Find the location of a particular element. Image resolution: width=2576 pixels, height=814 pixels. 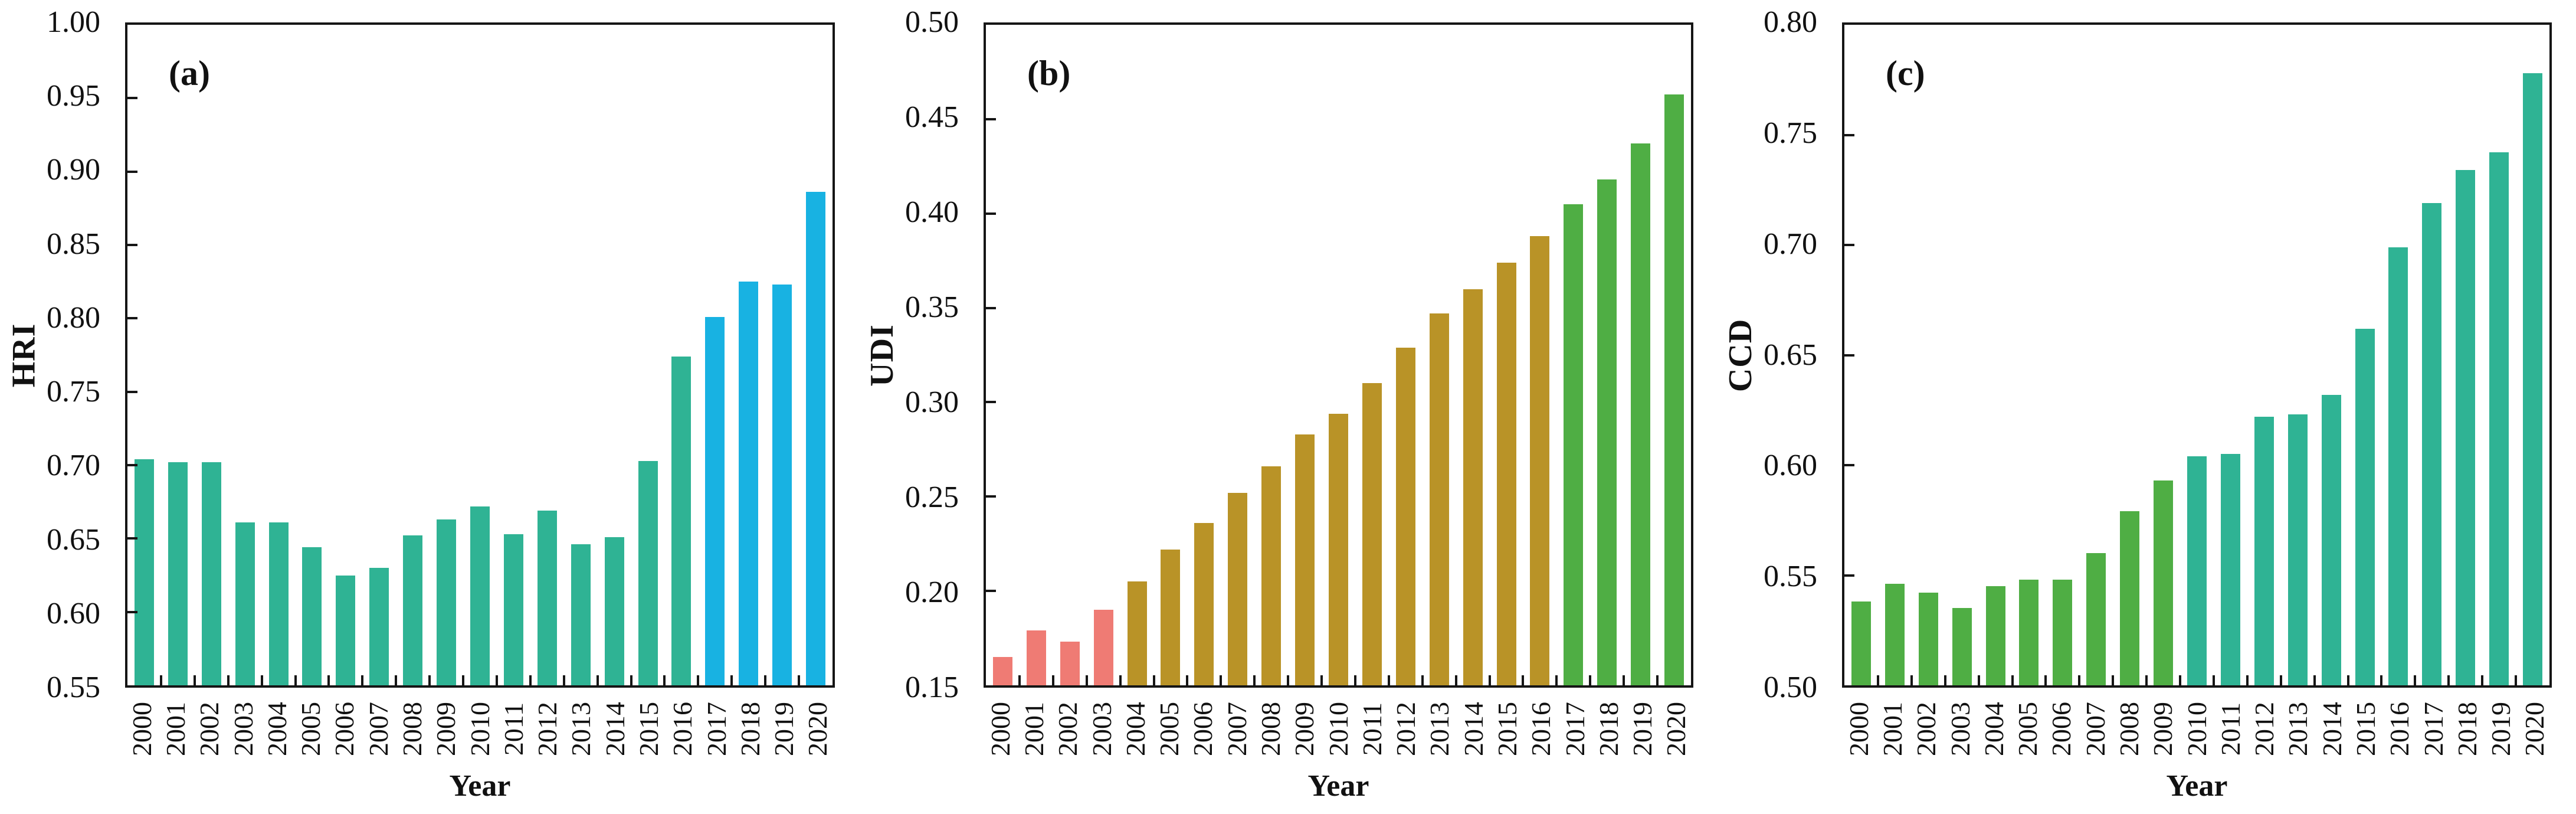

y-tick-label-0.15: 0.15 is located at coordinates (932, 688).